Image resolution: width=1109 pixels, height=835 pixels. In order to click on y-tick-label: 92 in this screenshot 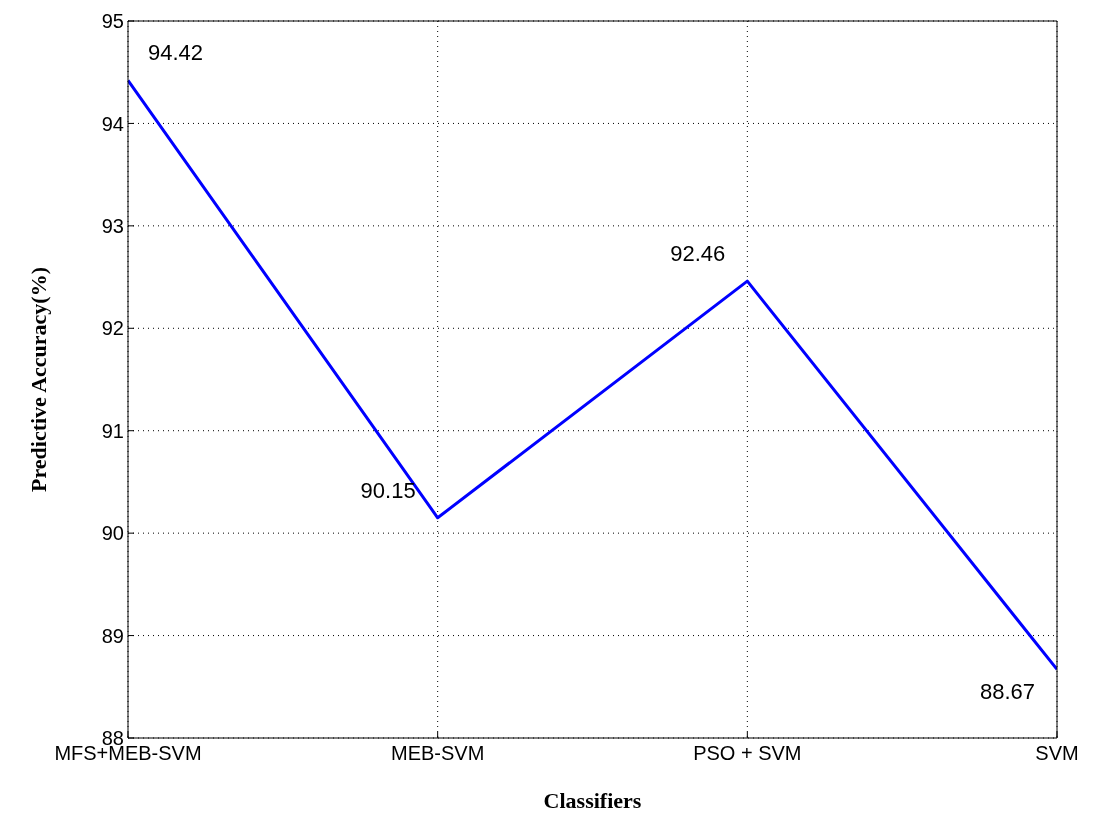, I will do `click(112, 328)`.